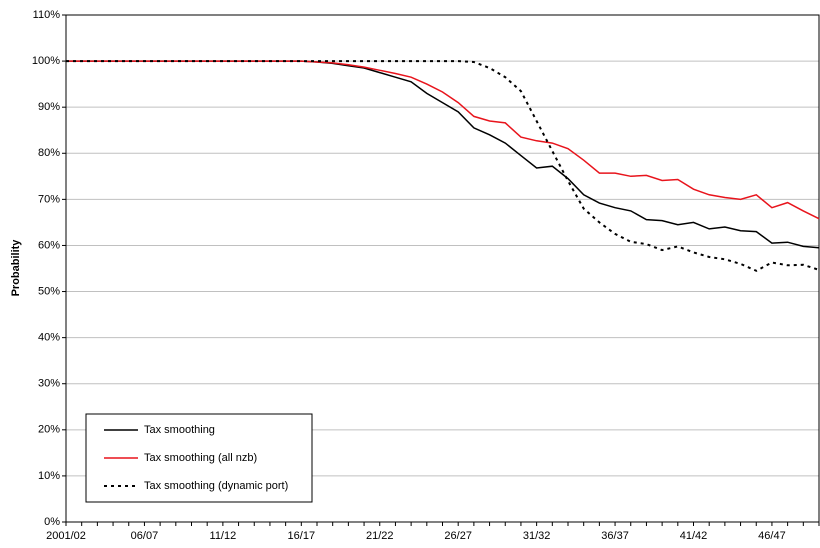 This screenshot has height=548, width=820. What do you see at coordinates (49, 291) in the screenshot?
I see `y-tick-label: 50%` at bounding box center [49, 291].